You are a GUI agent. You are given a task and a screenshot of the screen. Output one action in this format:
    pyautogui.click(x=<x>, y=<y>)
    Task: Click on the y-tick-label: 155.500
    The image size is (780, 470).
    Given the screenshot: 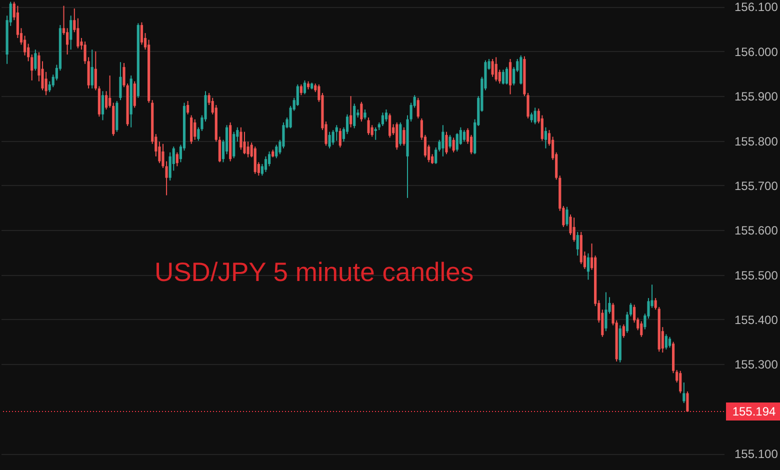 What is the action you would take?
    pyautogui.click(x=756, y=275)
    